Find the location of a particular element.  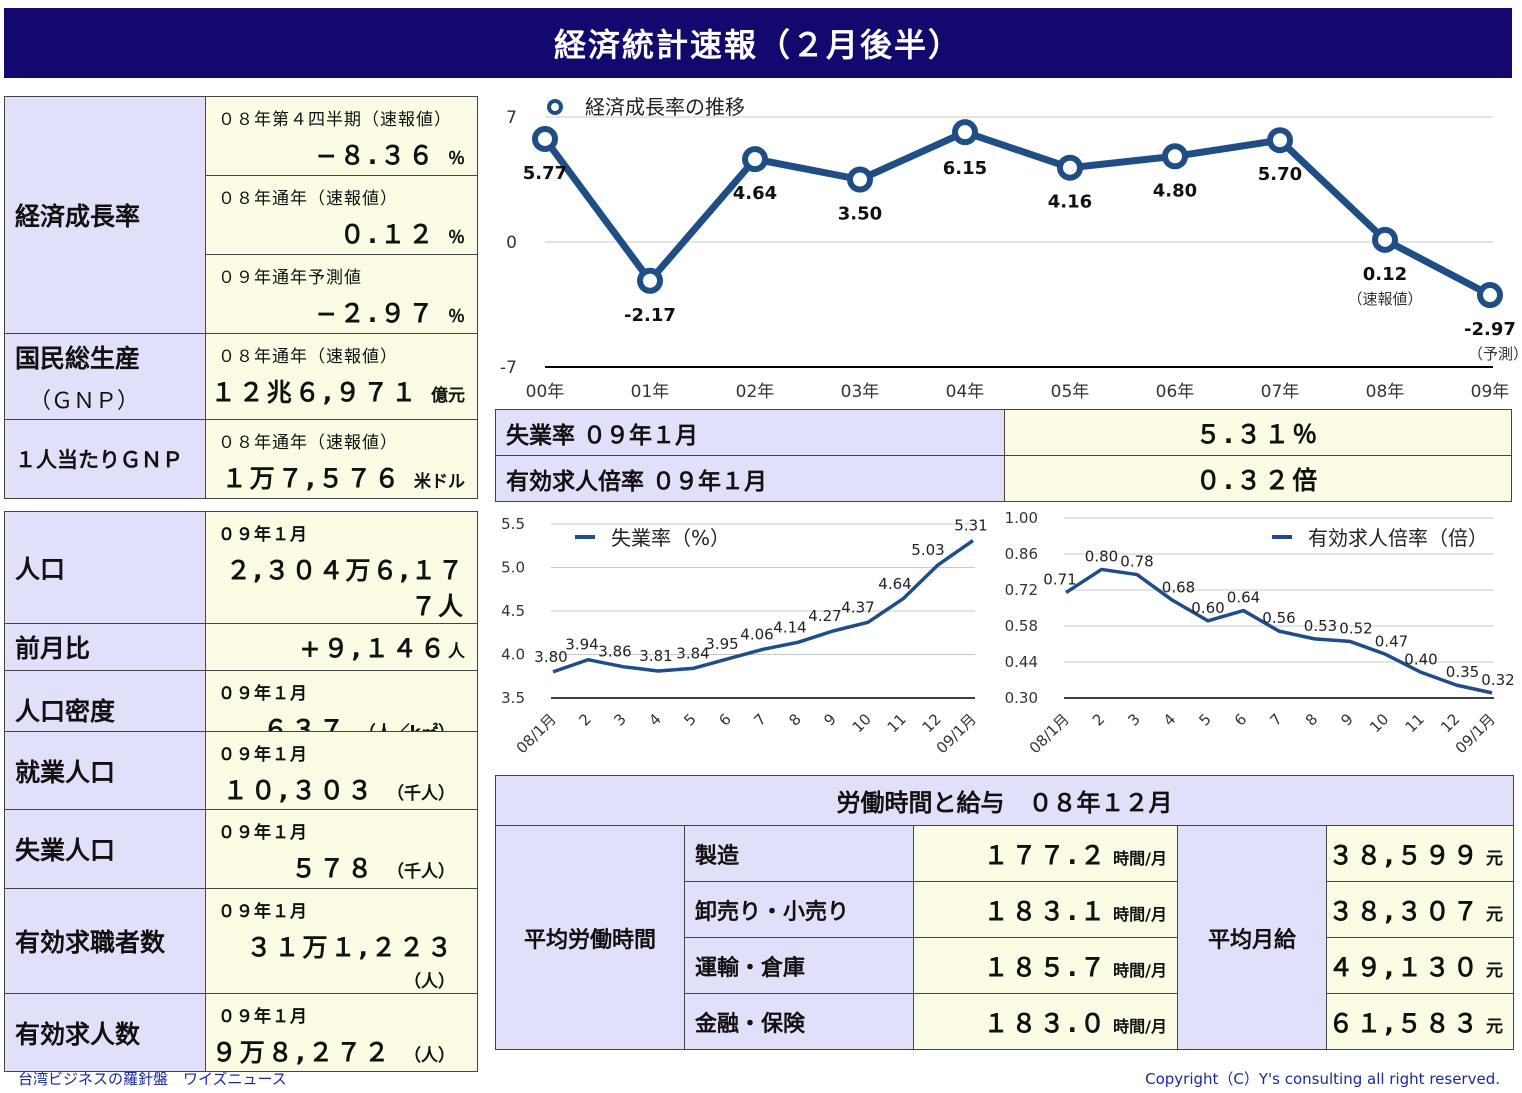

data-label: 0.78 is located at coordinates (1136, 562).